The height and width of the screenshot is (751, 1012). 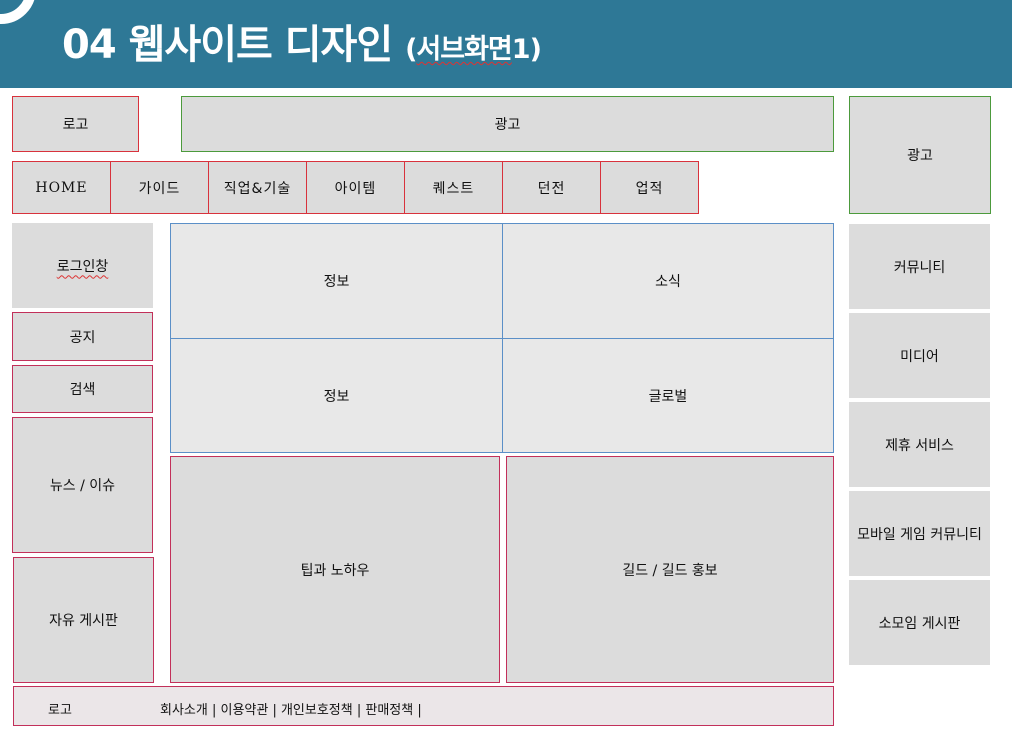 What do you see at coordinates (473, 49) in the screenshot?
I see `title-subtitle: (서브화면1)` at bounding box center [473, 49].